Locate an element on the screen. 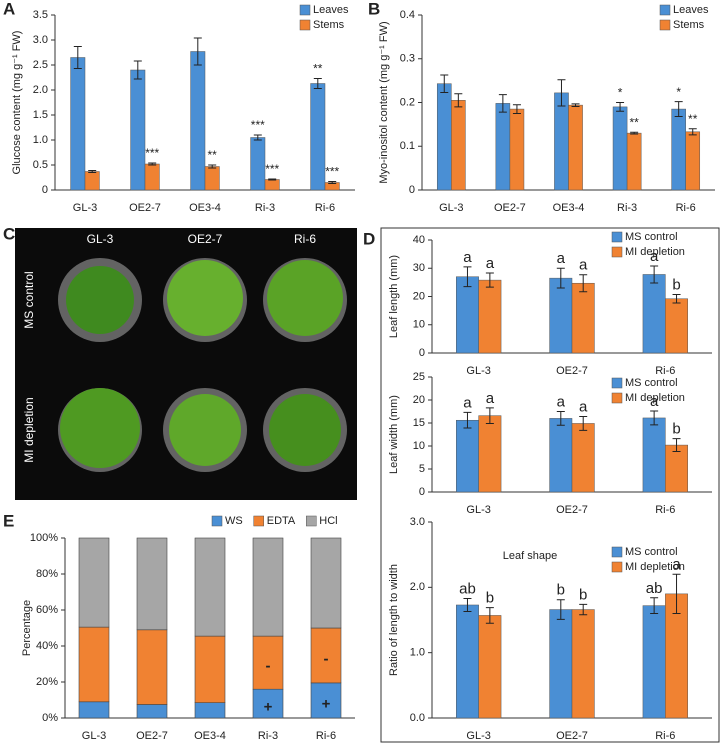 This screenshot has height=745, width=722. y-tick-label: 20 is located at coordinates (419, 400).